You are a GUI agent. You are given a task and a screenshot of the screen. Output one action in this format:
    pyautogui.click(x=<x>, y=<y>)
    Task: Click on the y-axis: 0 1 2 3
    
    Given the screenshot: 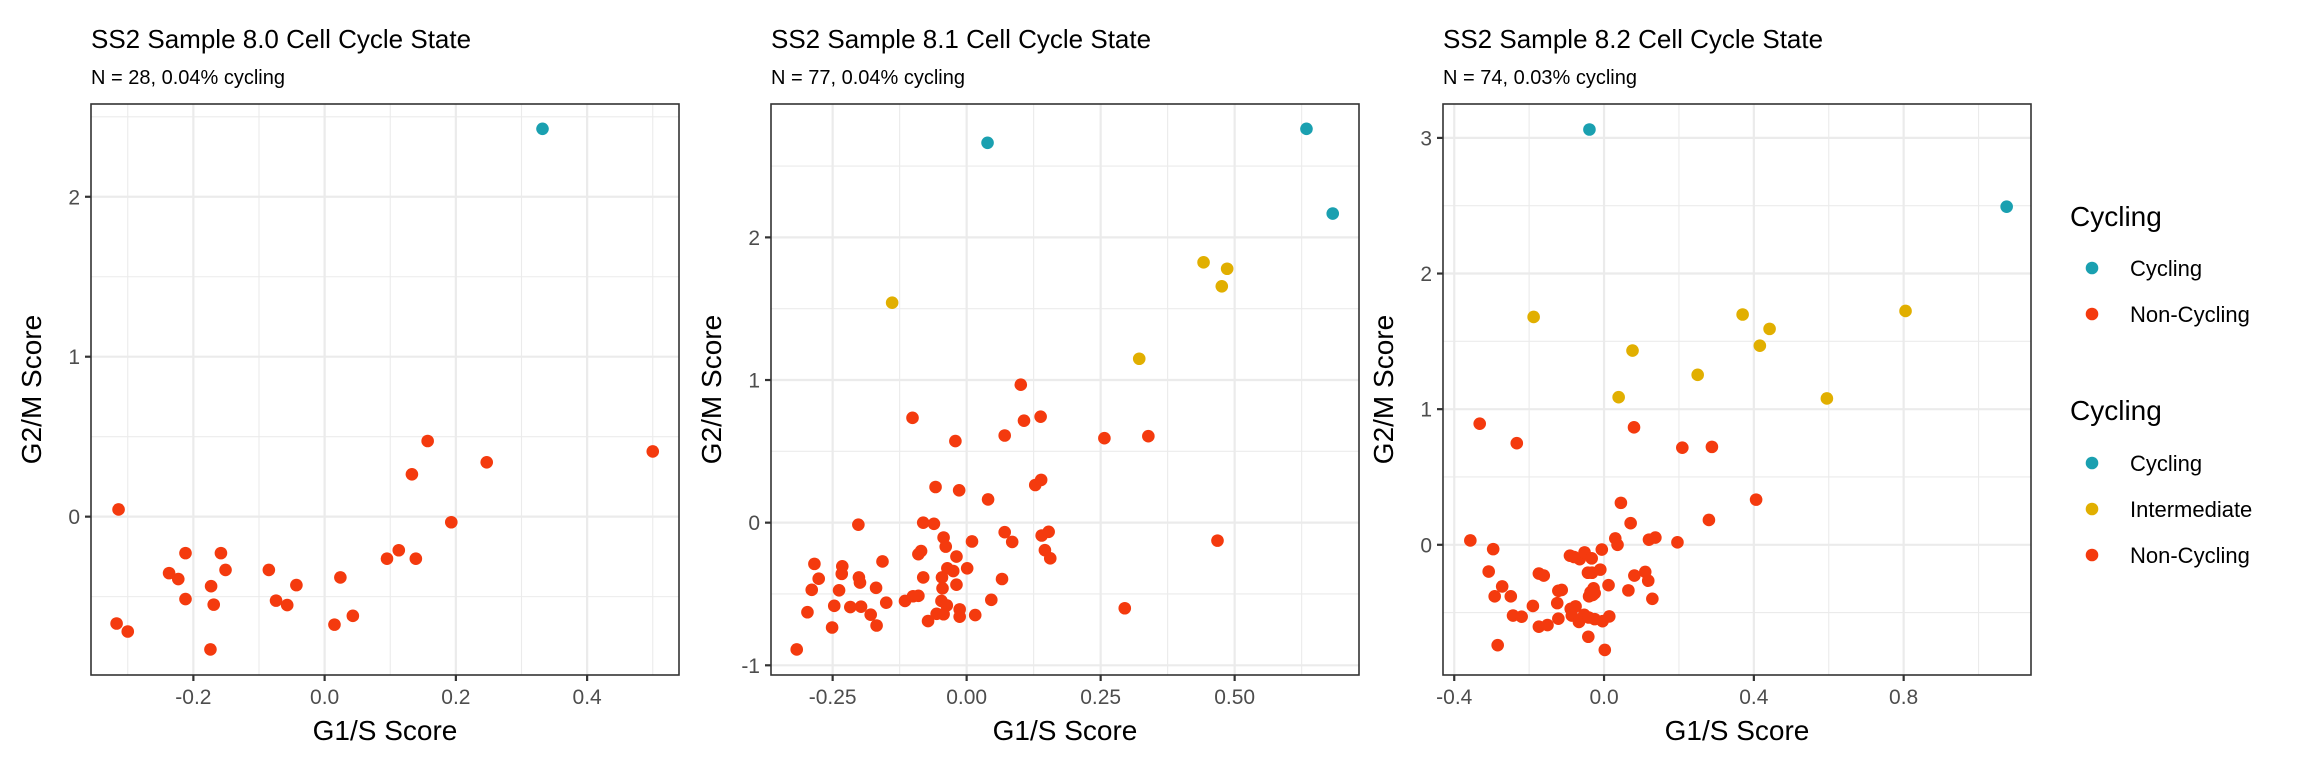 What is the action you would take?
    pyautogui.click(x=1431, y=342)
    